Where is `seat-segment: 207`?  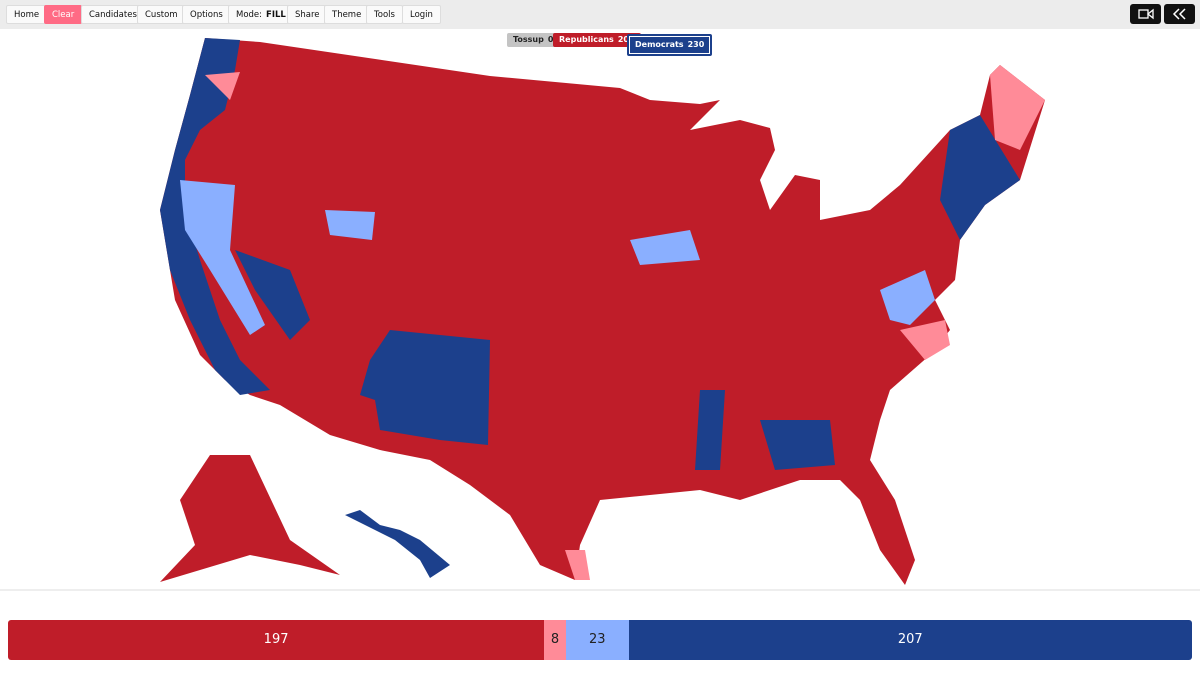 seat-segment: 207 is located at coordinates (910, 640).